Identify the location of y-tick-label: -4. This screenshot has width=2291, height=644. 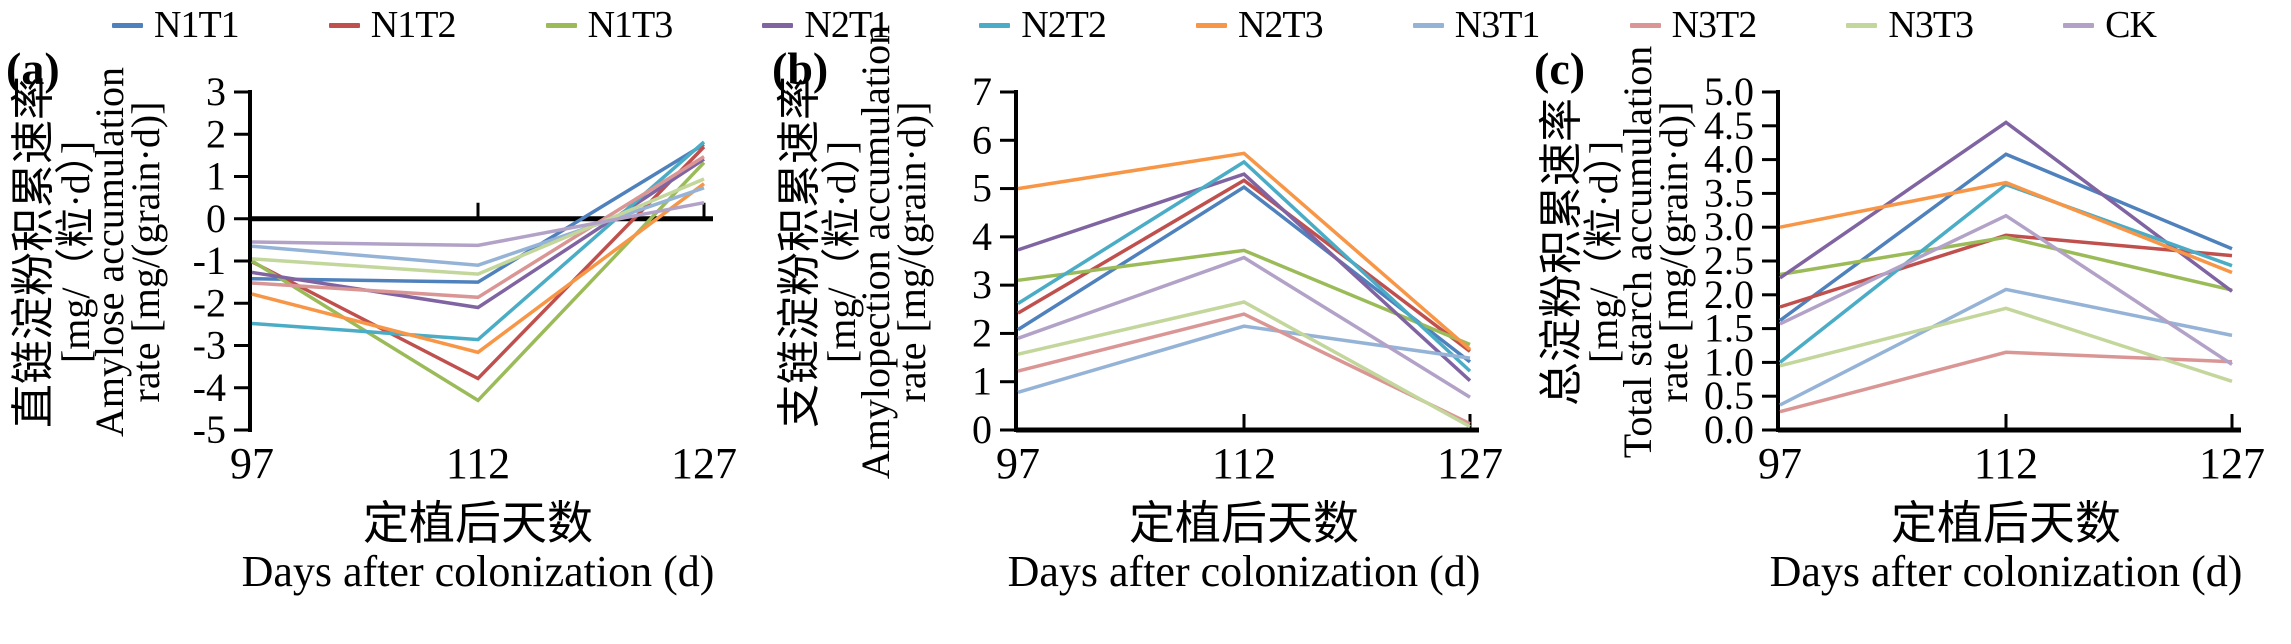
(209, 387).